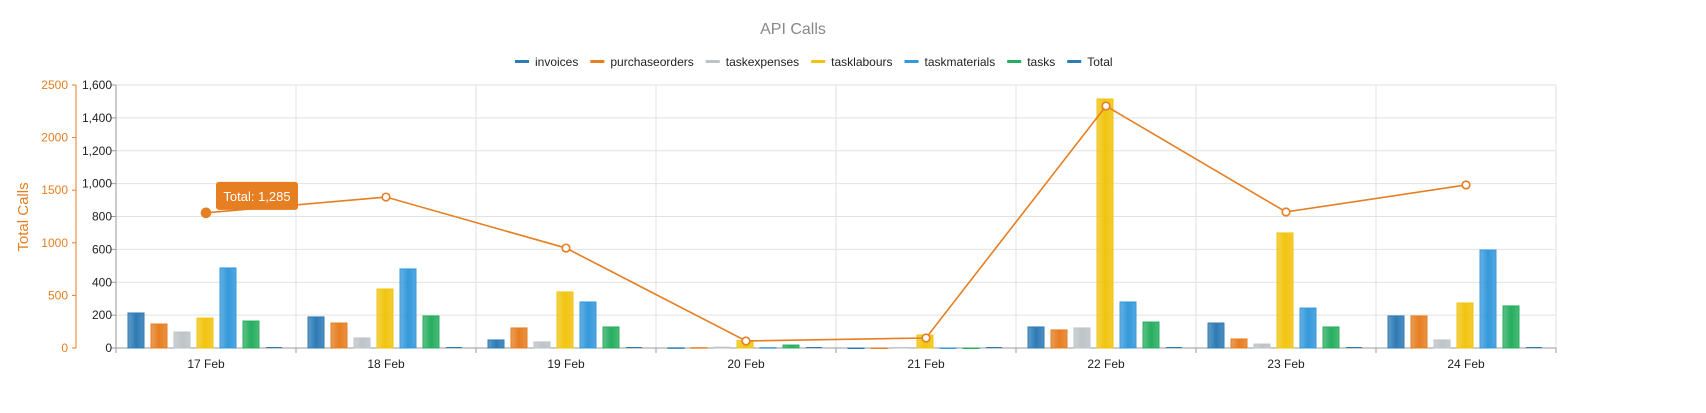  What do you see at coordinates (566, 364) in the screenshot?
I see `x-tick-label: 19 Feb` at bounding box center [566, 364].